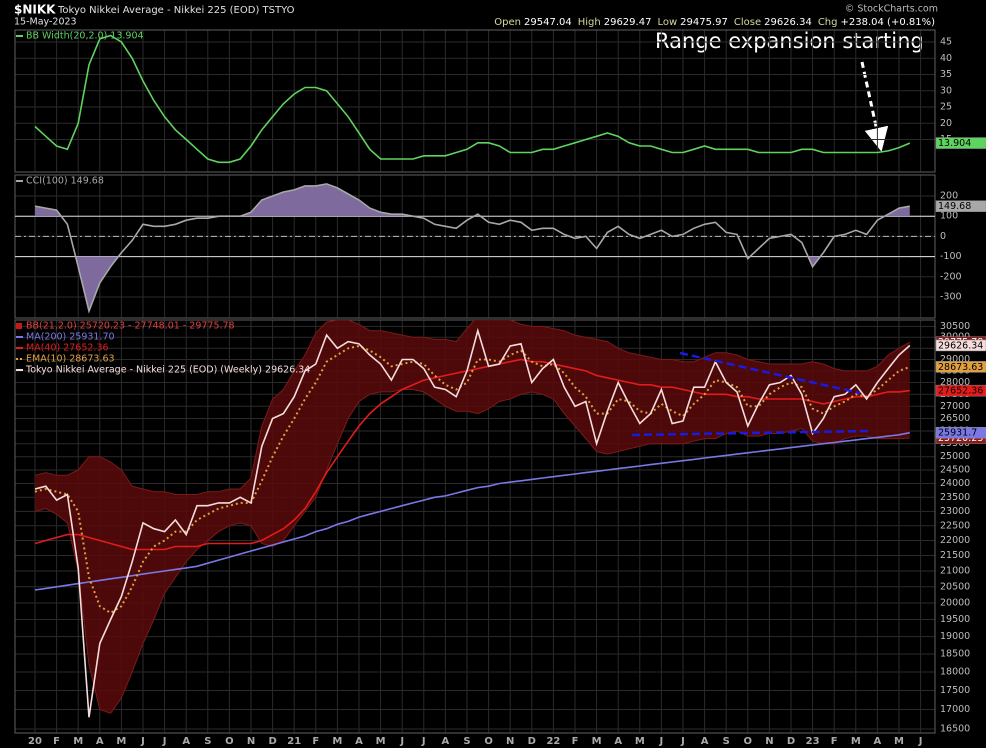  Describe the element at coordinates (955, 586) in the screenshot. I see `y-tick-label: 20500` at that location.